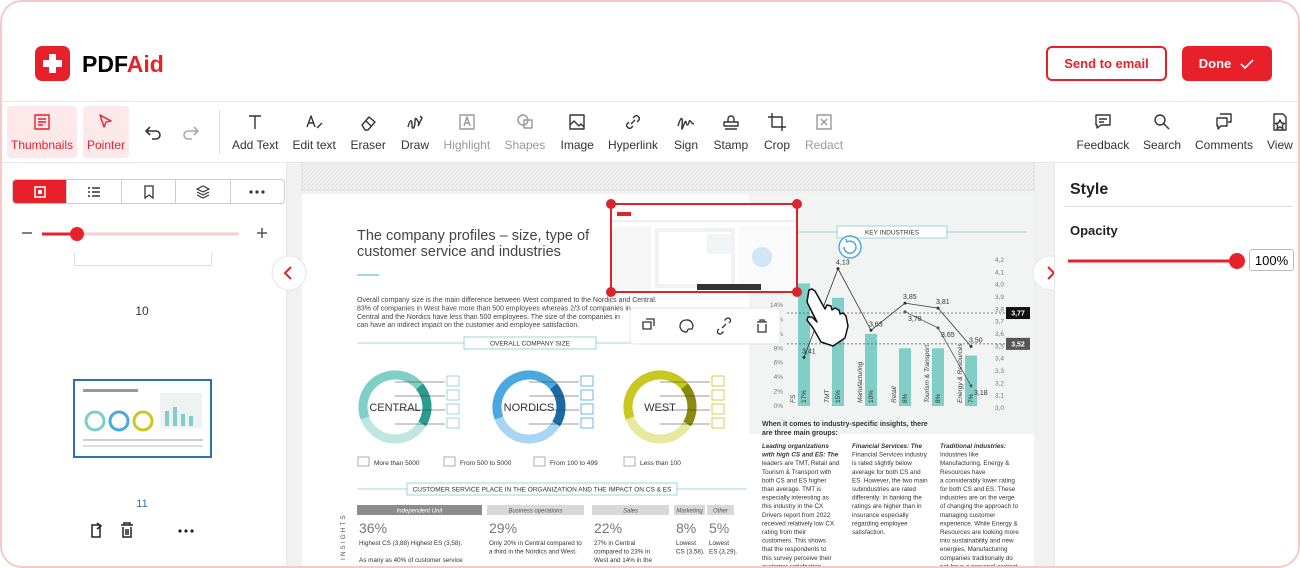 Image resolution: width=1300 pixels, height=568 pixels. What do you see at coordinates (106, 132) in the screenshot?
I see `tool-button: Pointer` at bounding box center [106, 132].